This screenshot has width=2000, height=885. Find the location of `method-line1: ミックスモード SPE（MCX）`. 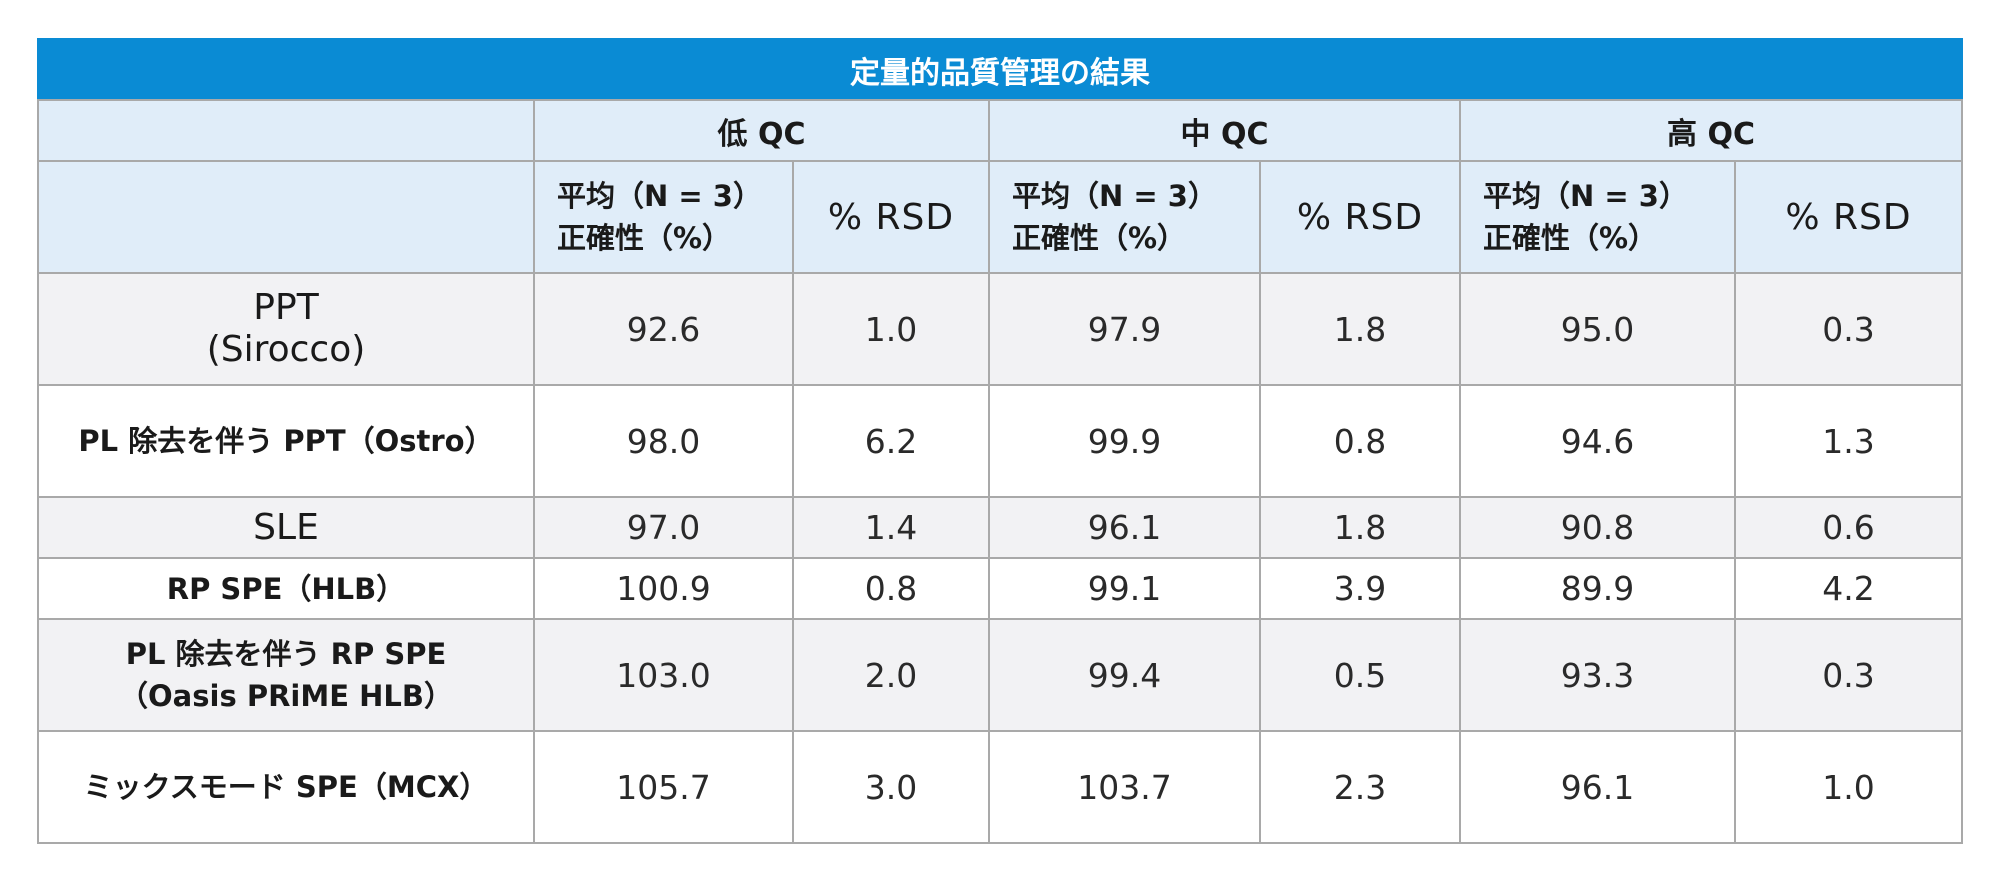

method-line1: ミックスモード SPE（MCX） is located at coordinates (286, 787).